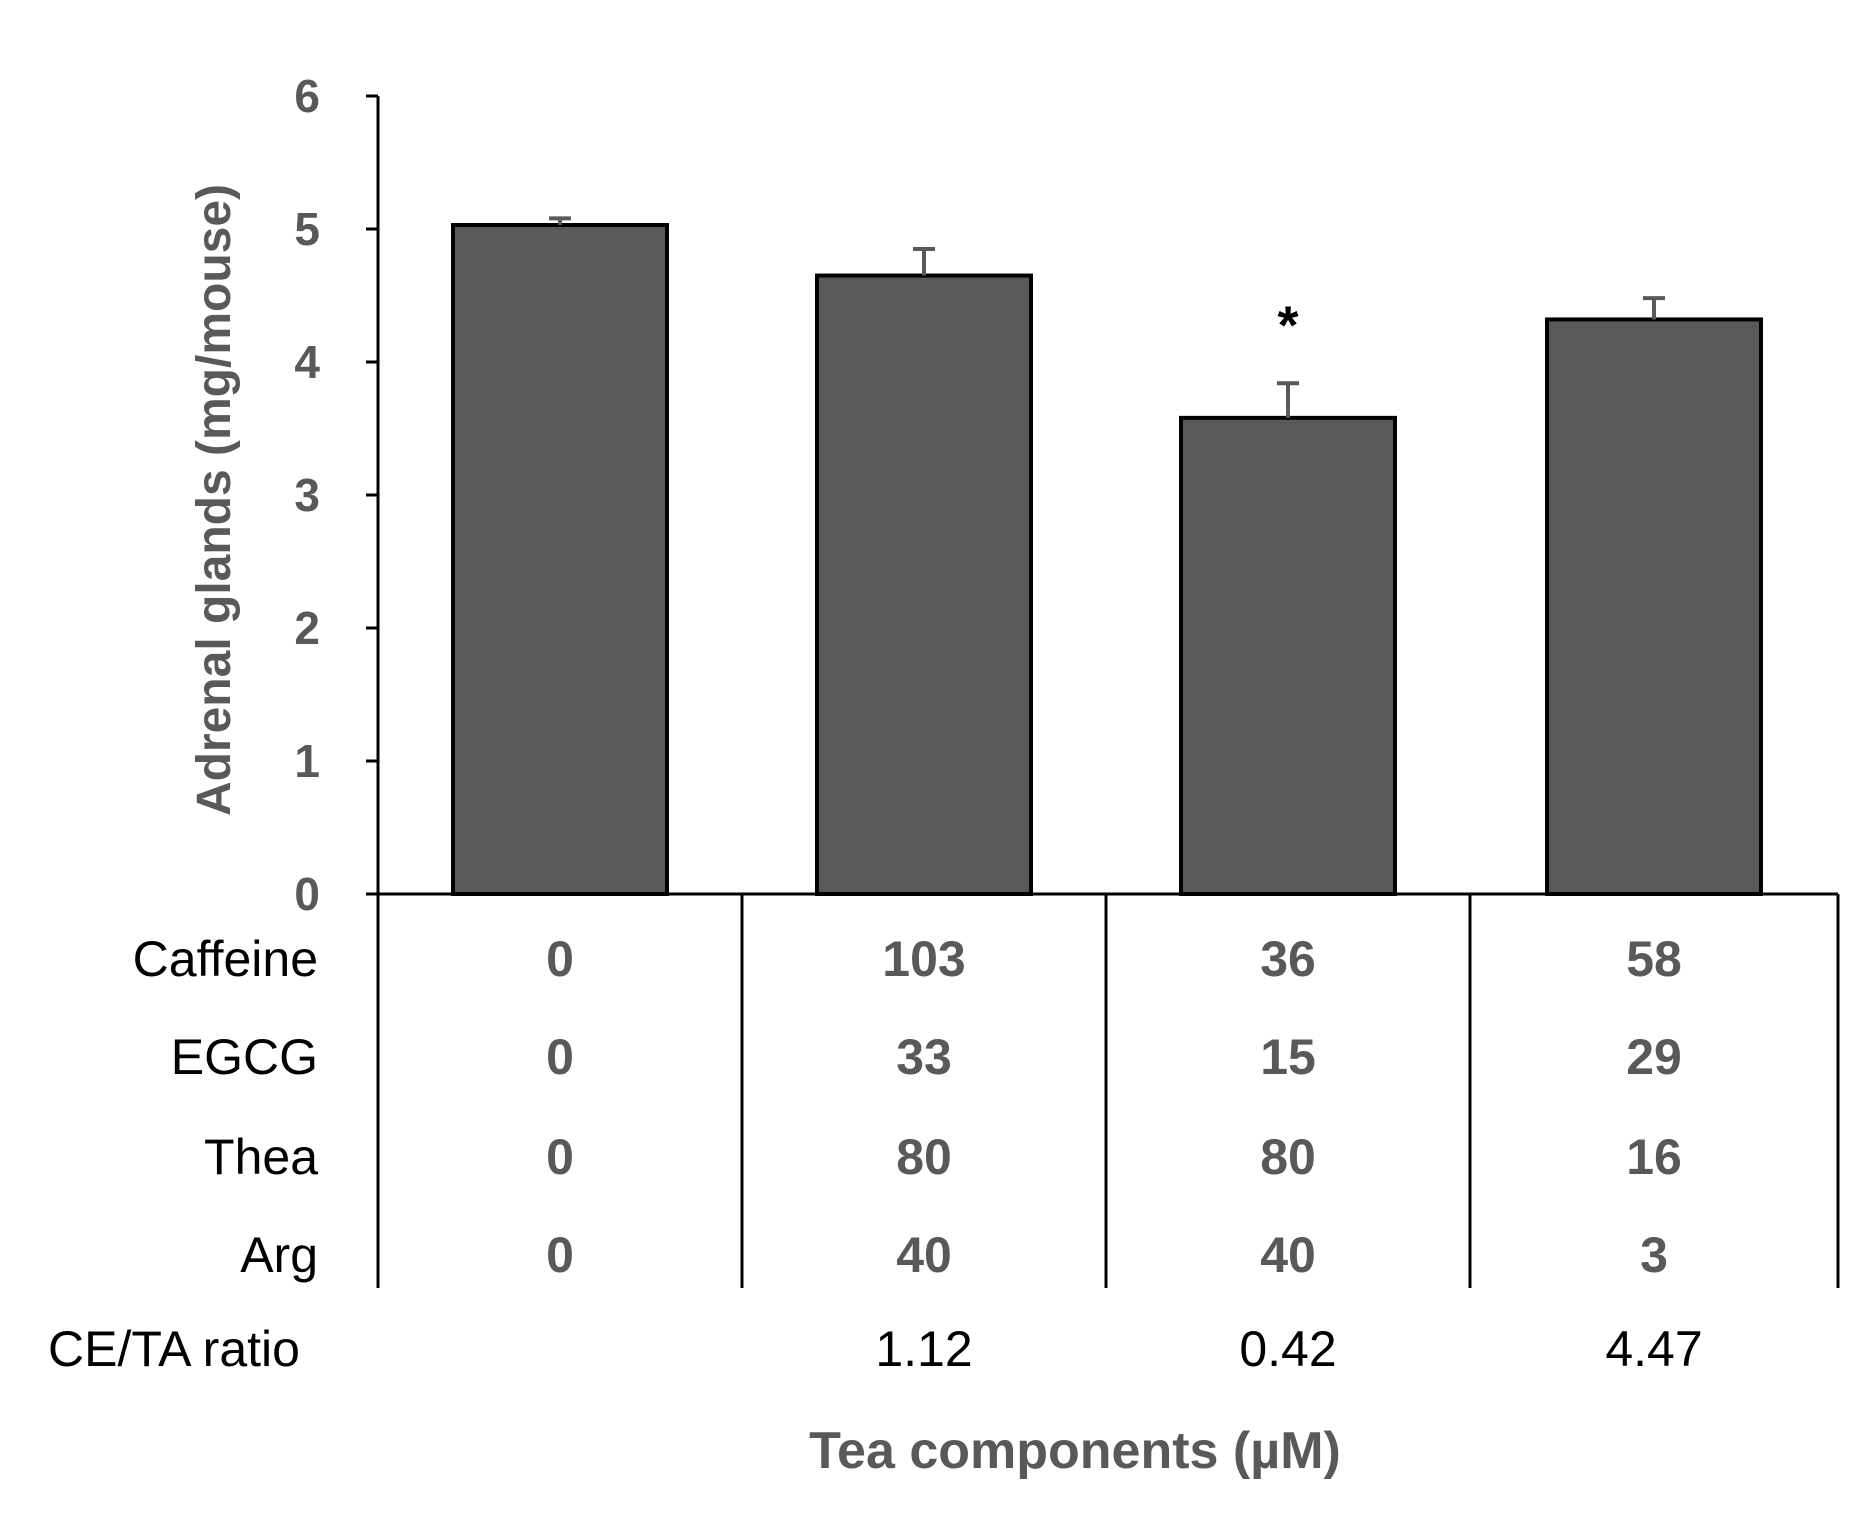 The image size is (1861, 1517). I want to click on y-tick-label: 6, so click(307, 96).